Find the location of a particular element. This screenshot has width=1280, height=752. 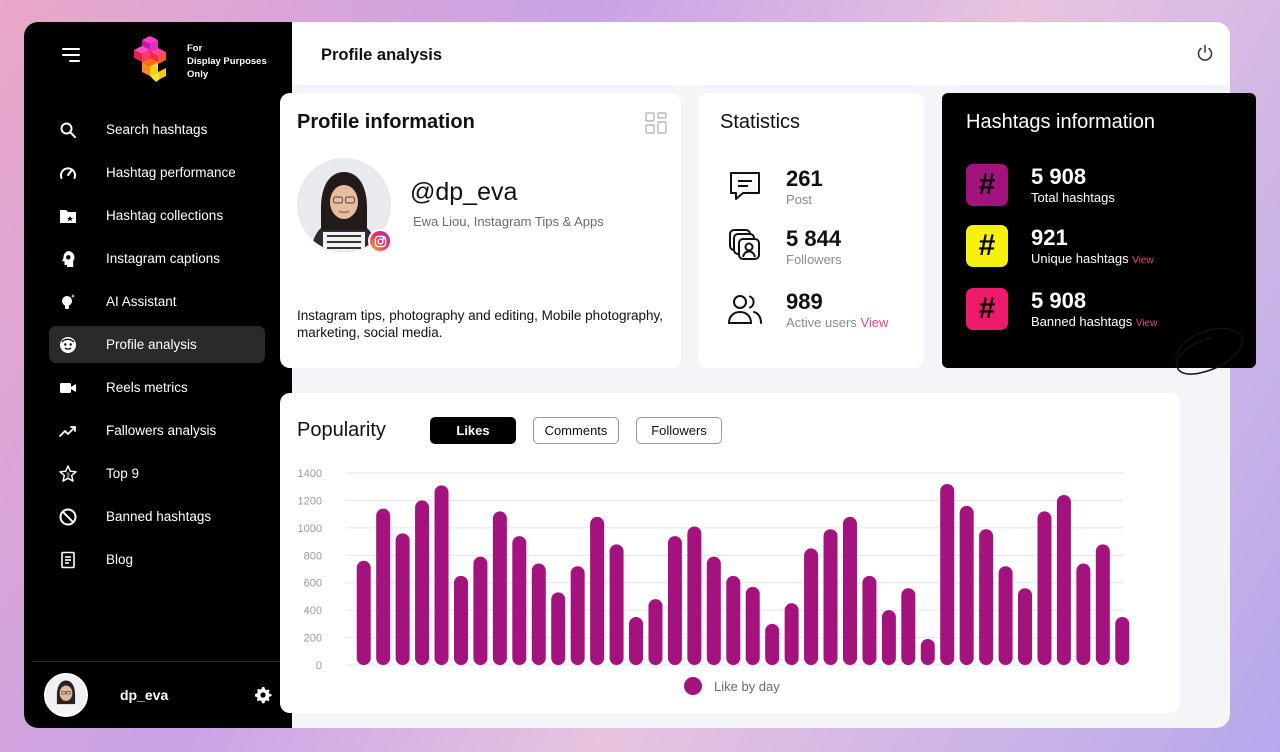

sidebar-item-fallowers-analysis: Fallowers analysis is located at coordinates (157, 430).